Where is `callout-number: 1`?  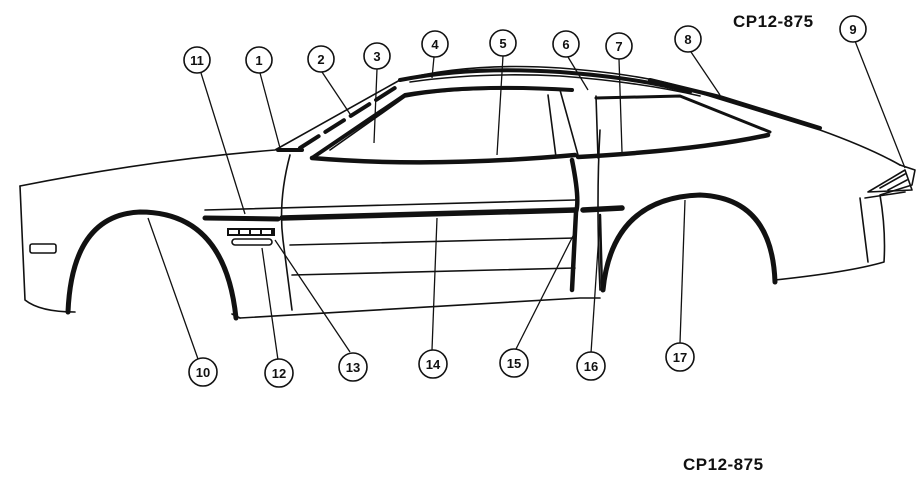 callout-number: 1 is located at coordinates (258, 60).